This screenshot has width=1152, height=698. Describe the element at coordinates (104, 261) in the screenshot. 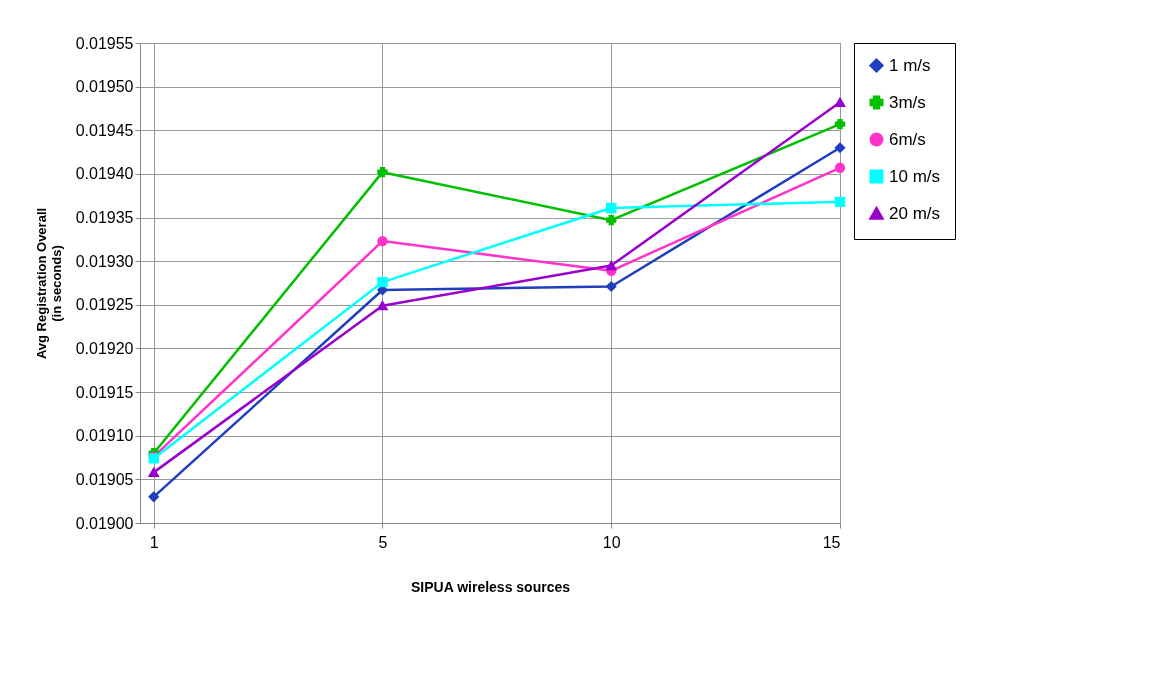

I see `y-tick-label: 0.01930` at that location.